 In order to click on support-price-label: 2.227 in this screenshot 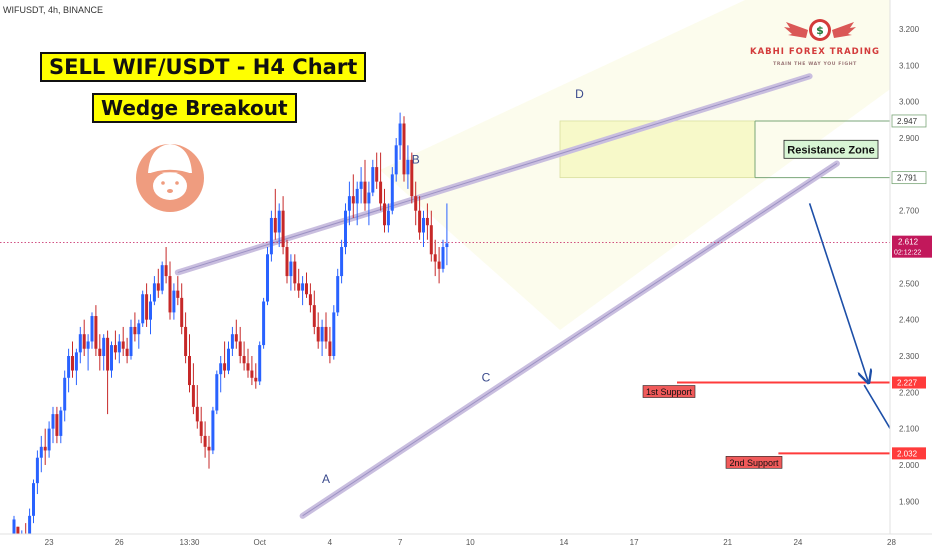, I will do `click(907, 383)`.